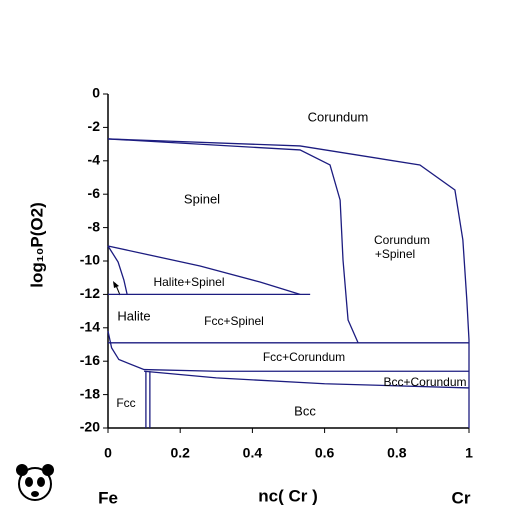 Image resolution: width=520 pixels, height=529 pixels. Describe the element at coordinates (461, 497) in the screenshot. I see `x-end-label: Cr` at that location.